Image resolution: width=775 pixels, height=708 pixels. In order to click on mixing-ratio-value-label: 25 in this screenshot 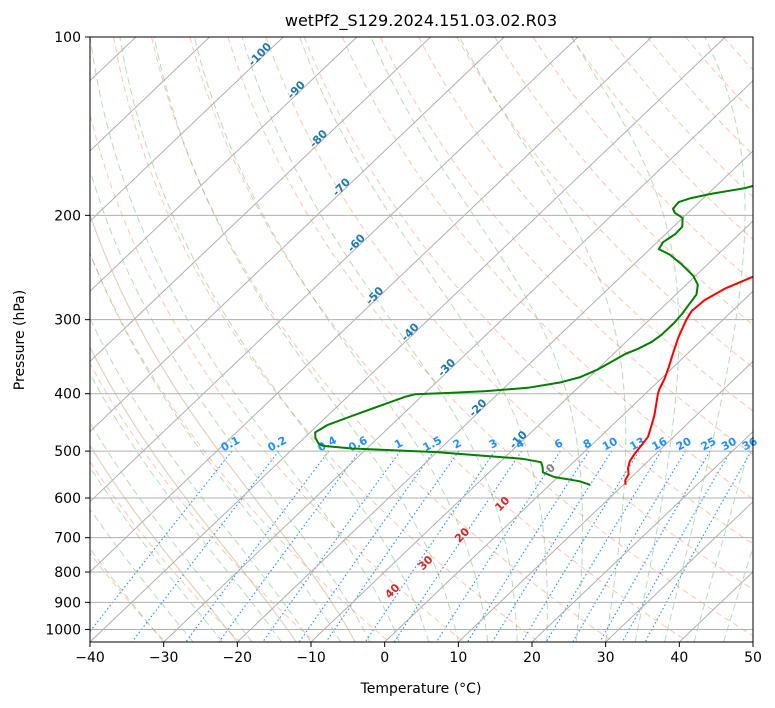, I will do `click(709, 444)`.